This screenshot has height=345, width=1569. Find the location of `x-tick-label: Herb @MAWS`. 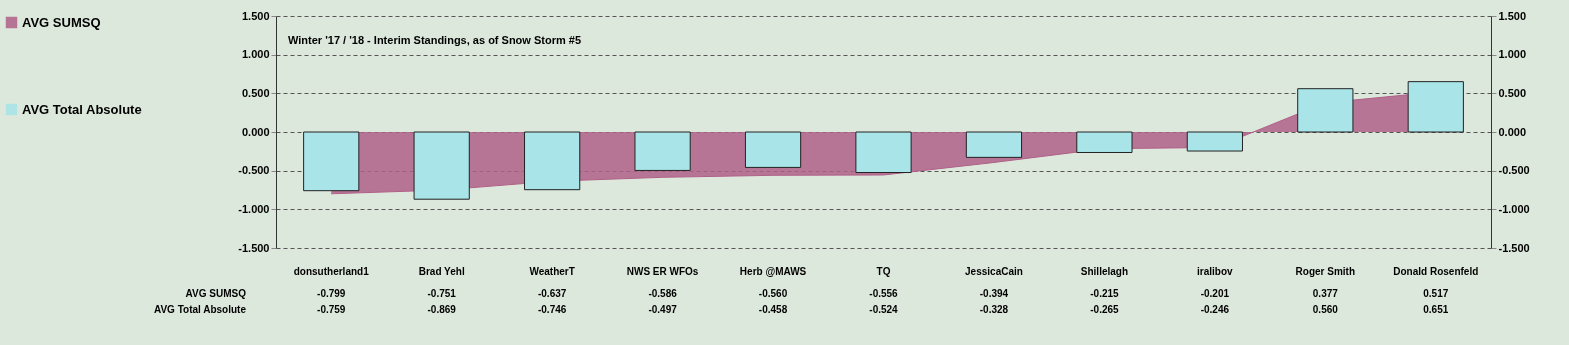

x-tick-label: Herb @MAWS is located at coordinates (773, 271).